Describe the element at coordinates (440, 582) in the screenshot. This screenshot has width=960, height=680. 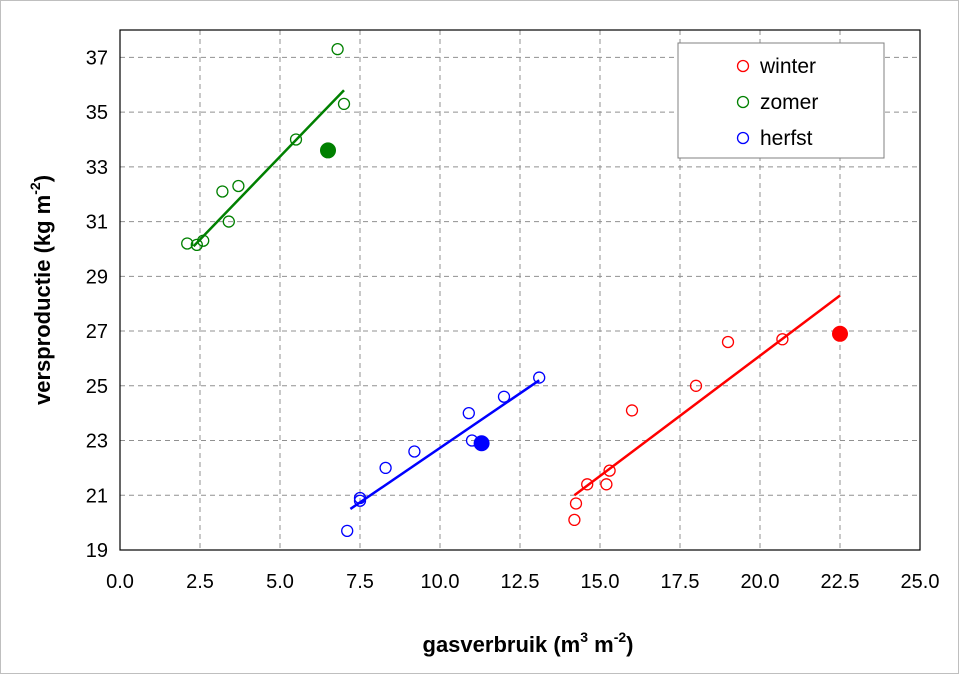
I see `x-tick-label: 10.0` at that location.